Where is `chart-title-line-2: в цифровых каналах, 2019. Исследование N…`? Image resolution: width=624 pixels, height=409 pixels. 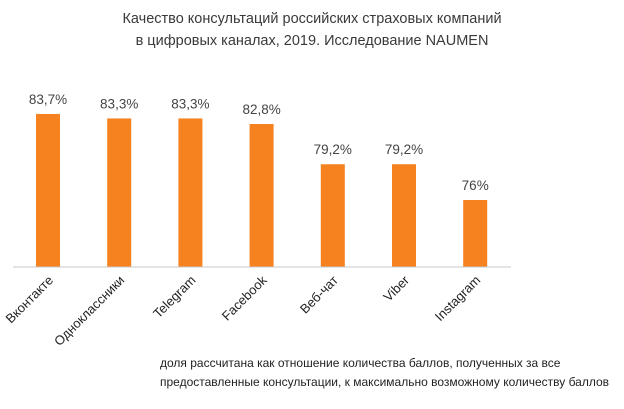 chart-title-line-2: в цифровых каналах, 2019. Исследование N… is located at coordinates (312, 41).